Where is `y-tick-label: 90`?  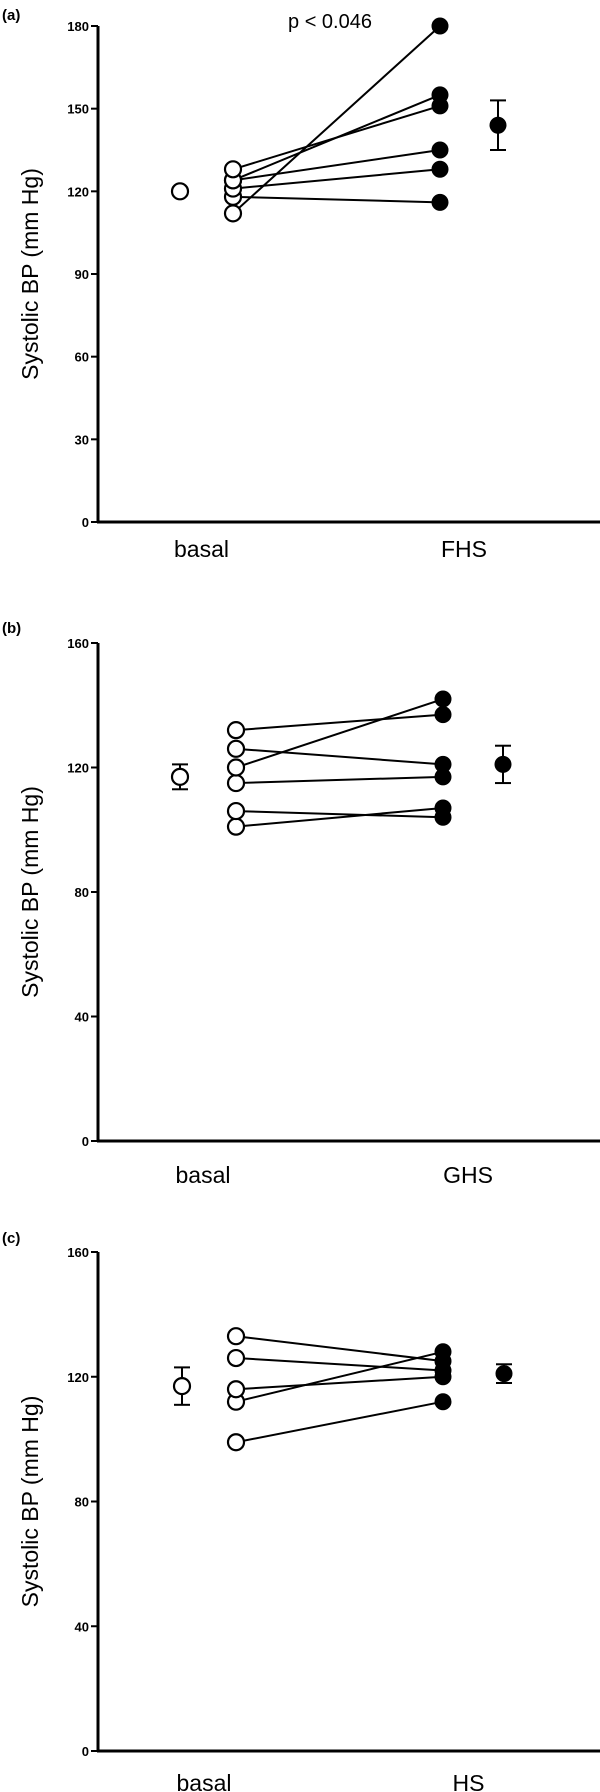
y-tick-label: 90 is located at coordinates (82, 274).